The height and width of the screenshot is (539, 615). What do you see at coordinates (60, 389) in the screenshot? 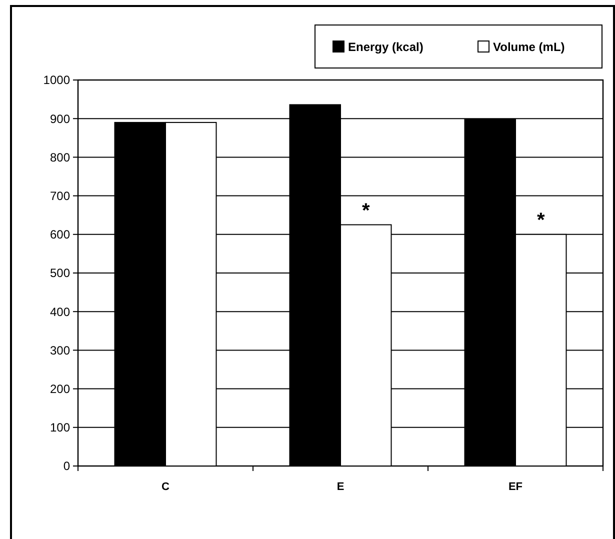
I see `y-tick-label: 200` at bounding box center [60, 389].